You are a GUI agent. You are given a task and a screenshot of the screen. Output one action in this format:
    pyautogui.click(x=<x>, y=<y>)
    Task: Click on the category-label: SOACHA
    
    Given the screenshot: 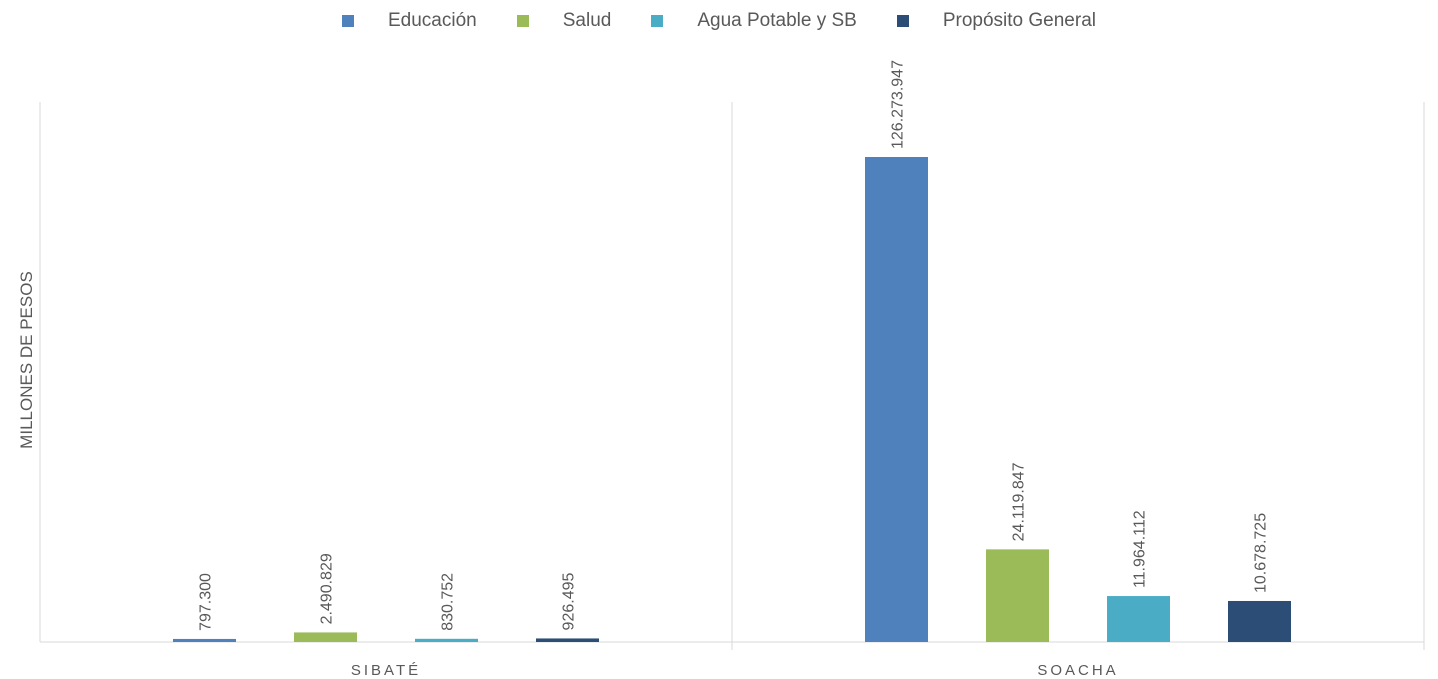 What is the action you would take?
    pyautogui.click(x=1077, y=670)
    